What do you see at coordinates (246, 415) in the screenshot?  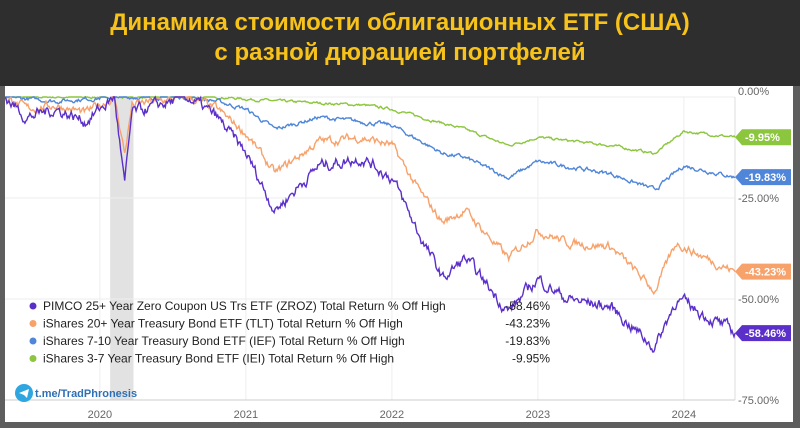 I see `x-tick-label: 2021` at bounding box center [246, 415].